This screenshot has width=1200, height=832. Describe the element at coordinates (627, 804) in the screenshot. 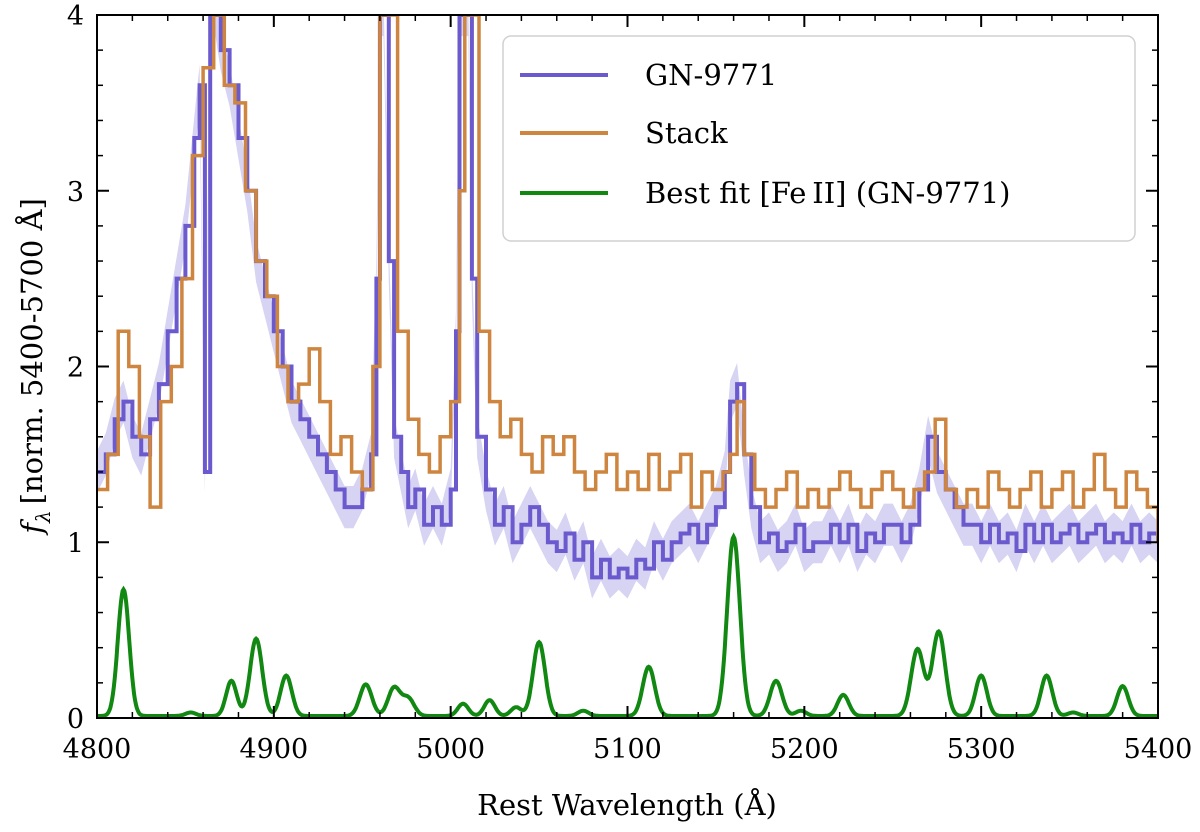

I see `x-axis-title: Rest Wavelength (Å)` at that location.